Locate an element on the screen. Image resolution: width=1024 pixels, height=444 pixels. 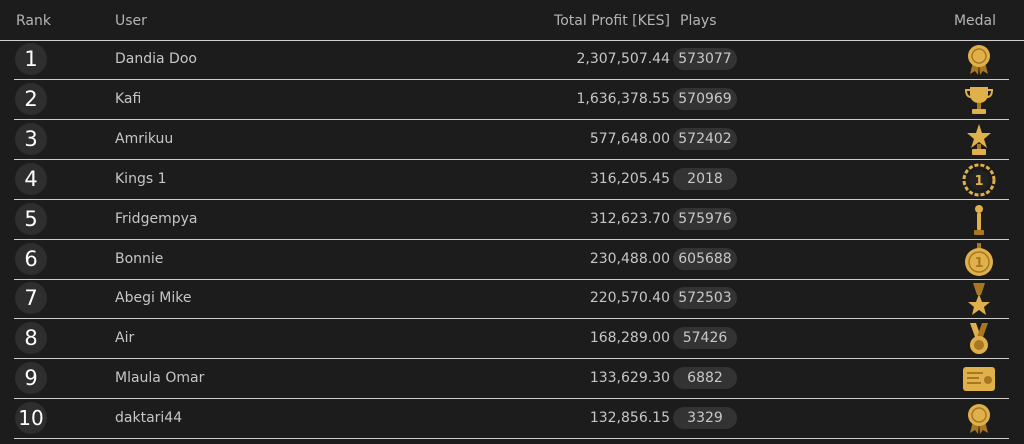
plays-count: 572402 is located at coordinates (705, 139).